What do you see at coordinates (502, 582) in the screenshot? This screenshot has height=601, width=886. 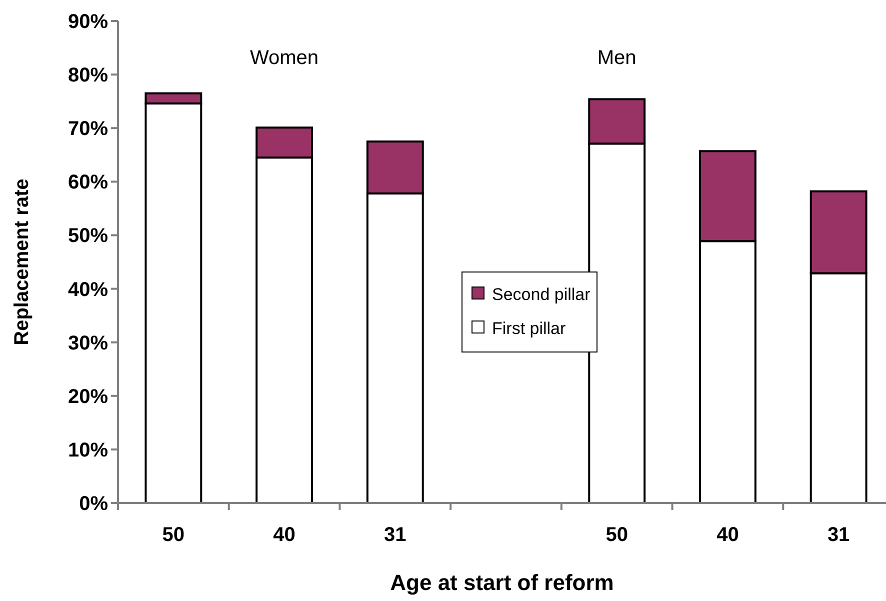 I see `x-axis-title: Age at start of reform` at bounding box center [502, 582].